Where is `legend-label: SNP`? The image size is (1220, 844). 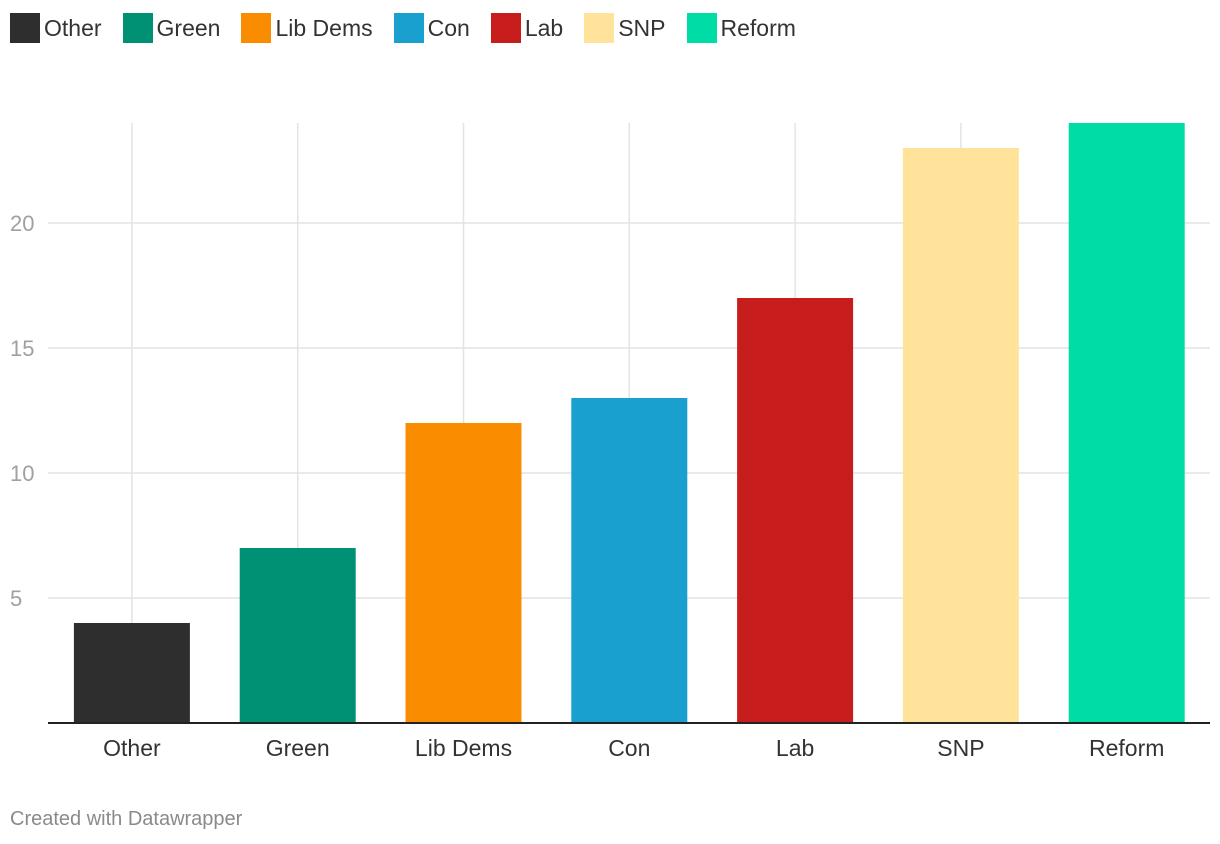 legend-label: SNP is located at coordinates (642, 28).